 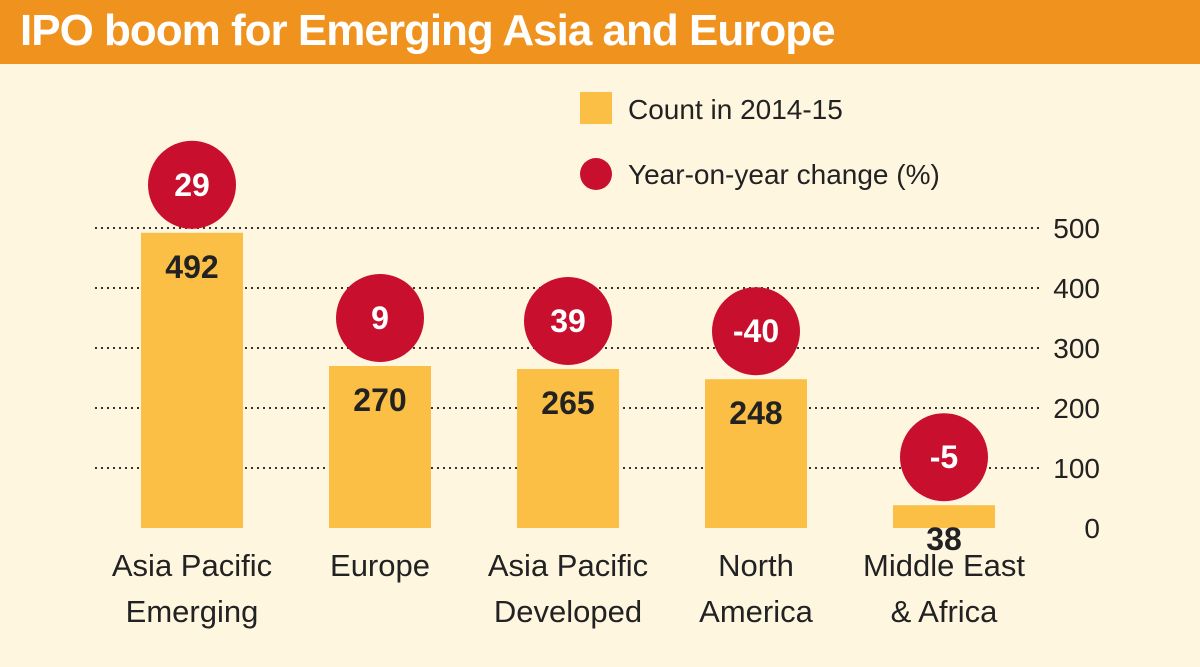 What do you see at coordinates (596, 108) in the screenshot?
I see `legend-swatch-count` at bounding box center [596, 108].